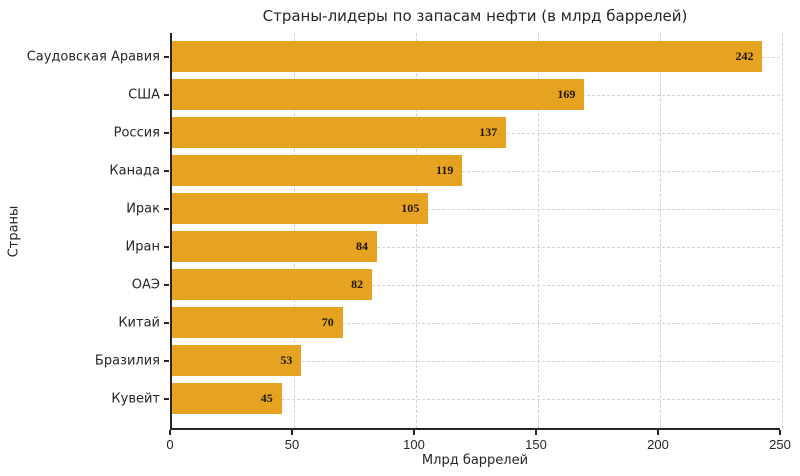  What do you see at coordinates (143, 208) in the screenshot?
I see `category-tick-label: Ирак` at bounding box center [143, 208].